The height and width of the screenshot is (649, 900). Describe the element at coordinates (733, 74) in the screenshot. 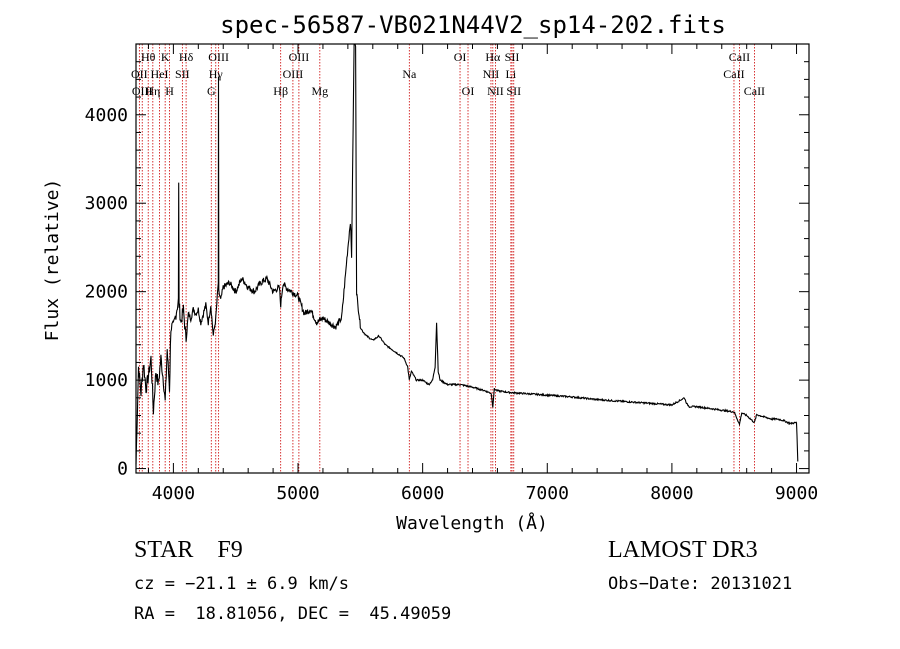

I see `line-label-26: CaII` at that location.